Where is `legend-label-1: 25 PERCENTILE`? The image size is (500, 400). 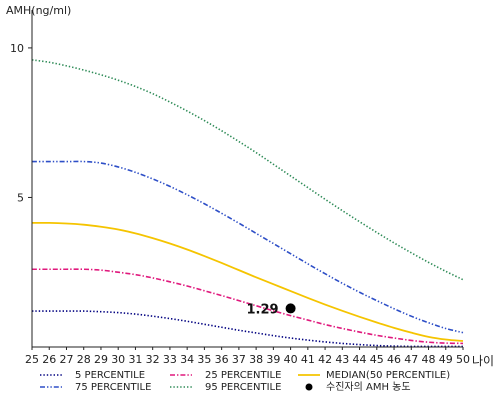
legend-label-1: 25 PERCENTILE is located at coordinates (243, 375).